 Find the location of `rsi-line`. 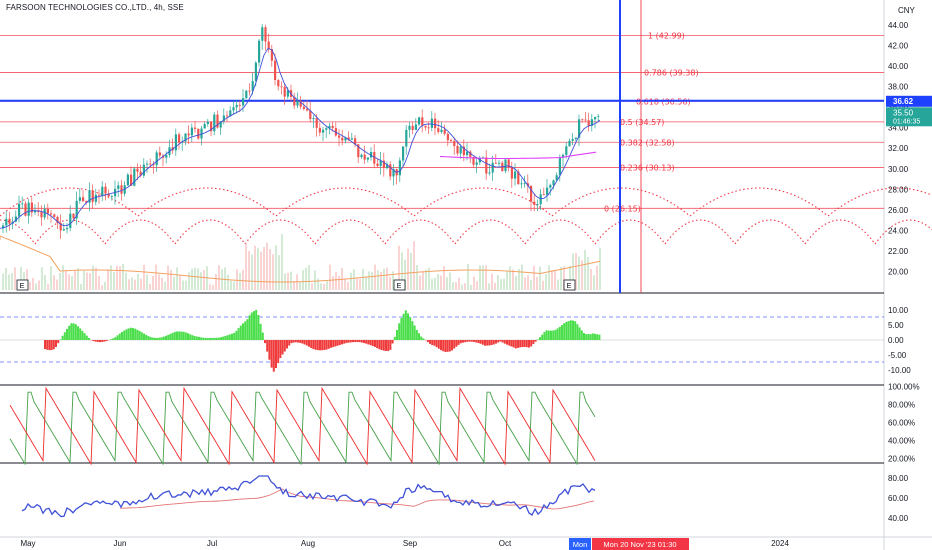

rsi-line is located at coordinates (308, 496).